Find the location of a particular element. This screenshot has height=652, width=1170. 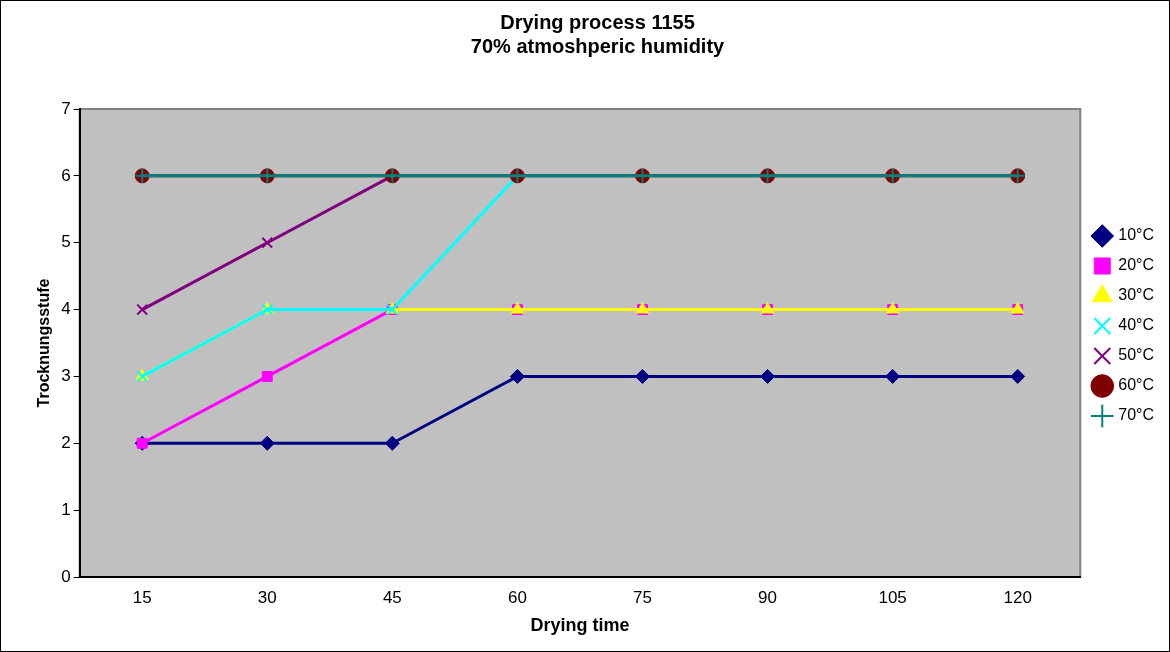

x-tick-label: 105 is located at coordinates (892, 597).